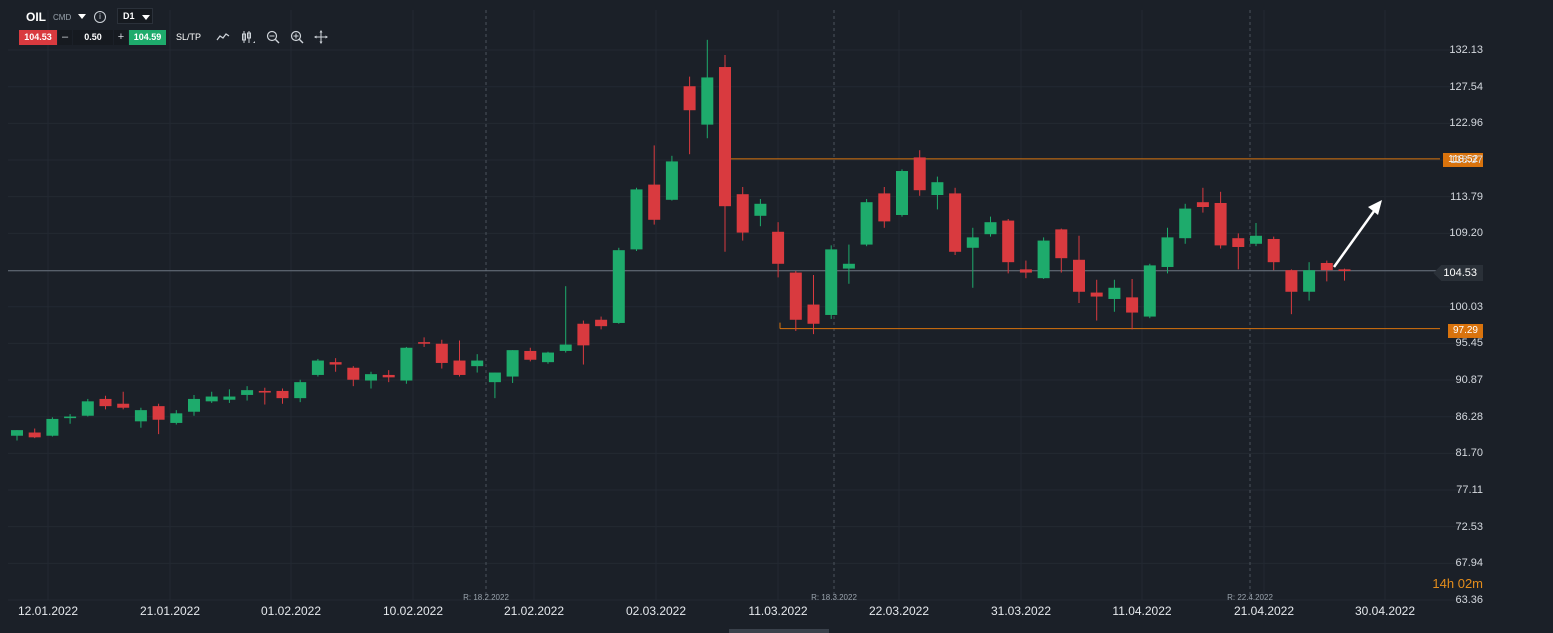 Image resolution: width=1553 pixels, height=633 pixels. I want to click on line-chart-icon, so click(223, 37).